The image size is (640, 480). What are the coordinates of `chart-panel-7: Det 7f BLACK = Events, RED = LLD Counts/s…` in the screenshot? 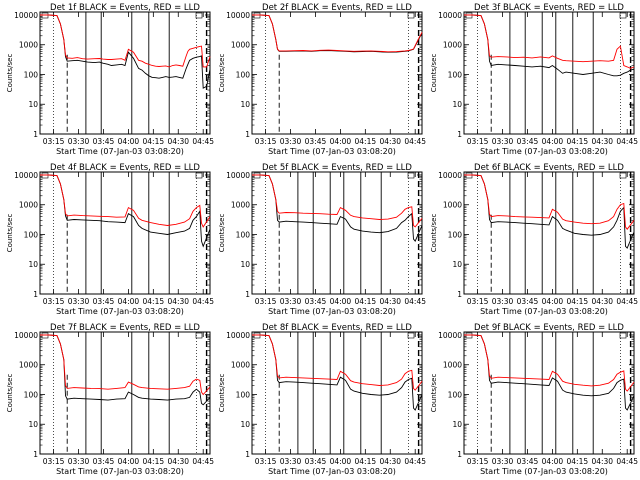 It's located at (110, 399).